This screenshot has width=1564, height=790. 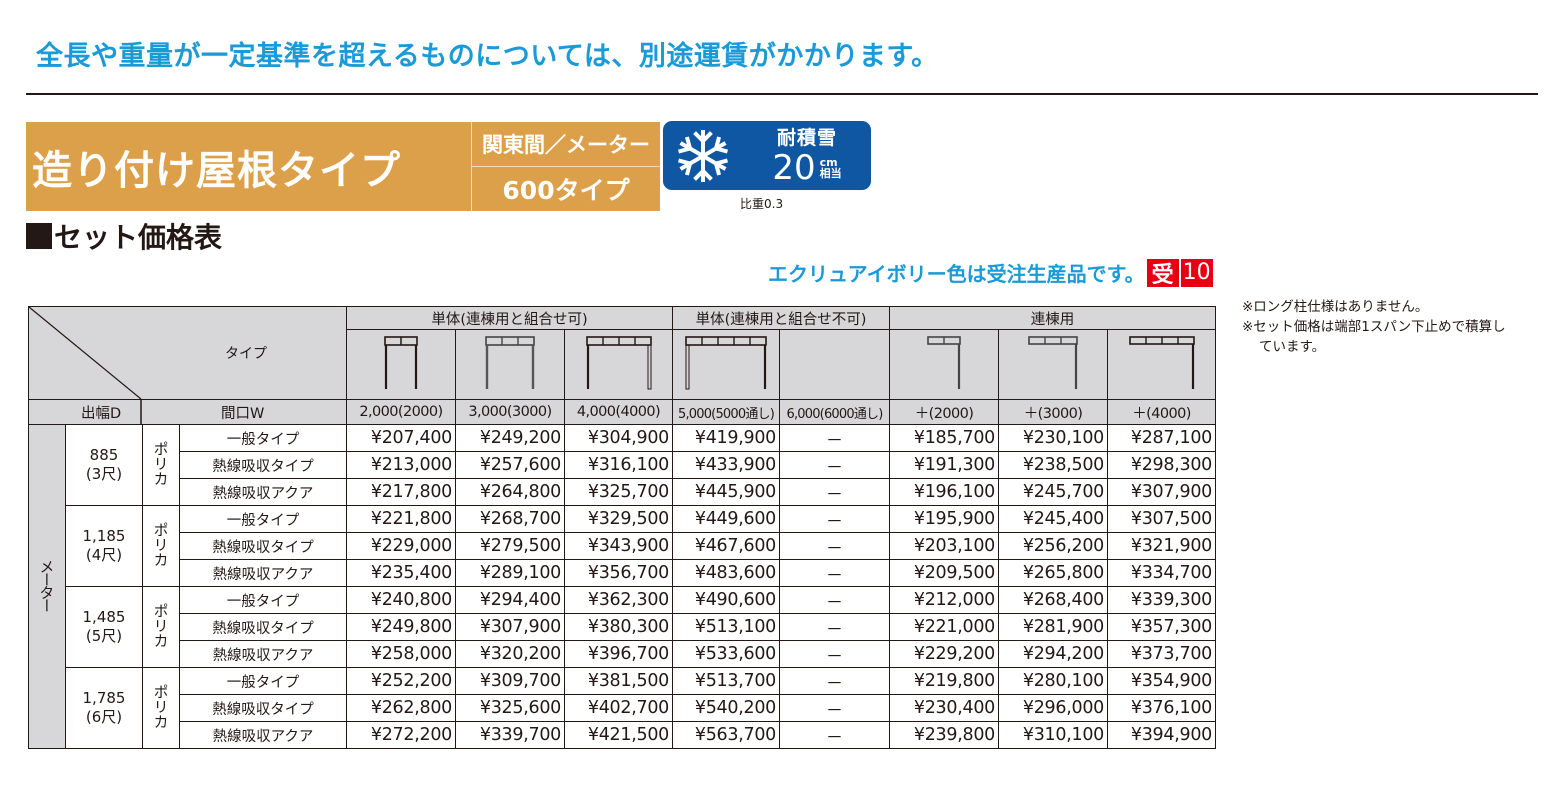 What do you see at coordinates (794, 167) in the screenshot?
I see `snow-number: 20` at bounding box center [794, 167].